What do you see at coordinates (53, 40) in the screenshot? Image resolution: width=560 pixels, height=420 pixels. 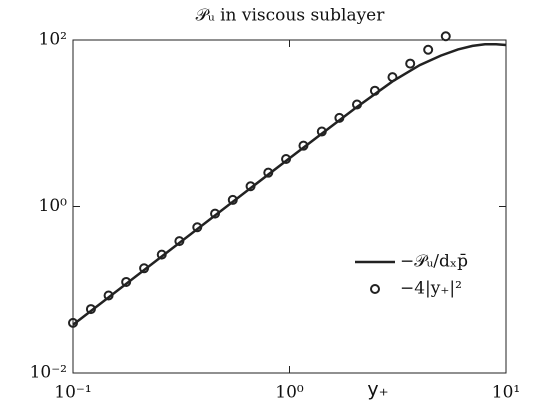 I see `y-tick-label: 10²` at bounding box center [53, 40].